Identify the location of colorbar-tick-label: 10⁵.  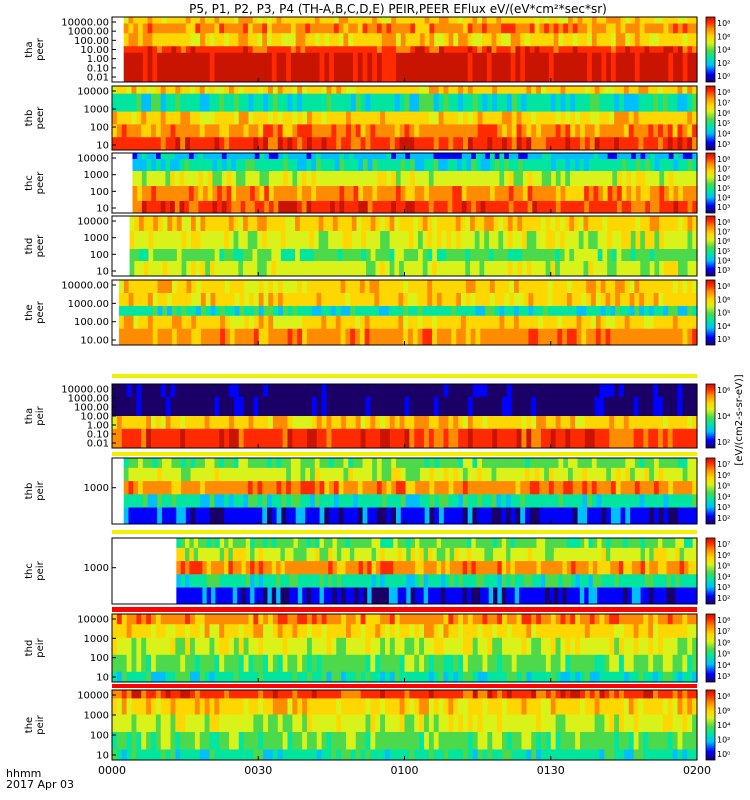
(723, 486).